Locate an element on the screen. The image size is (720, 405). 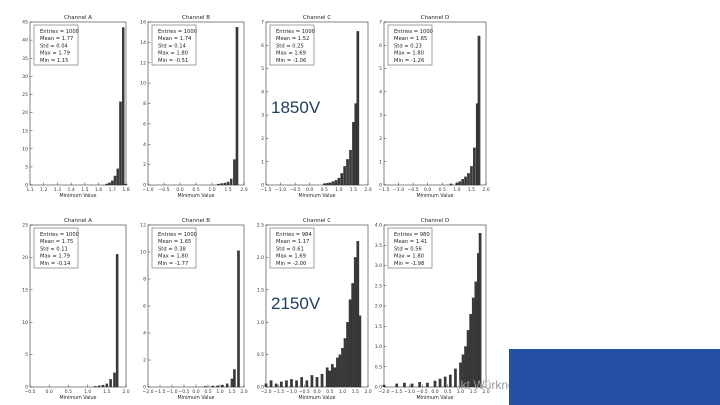
y-tick-label: 8 is located at coordinates (144, 280).